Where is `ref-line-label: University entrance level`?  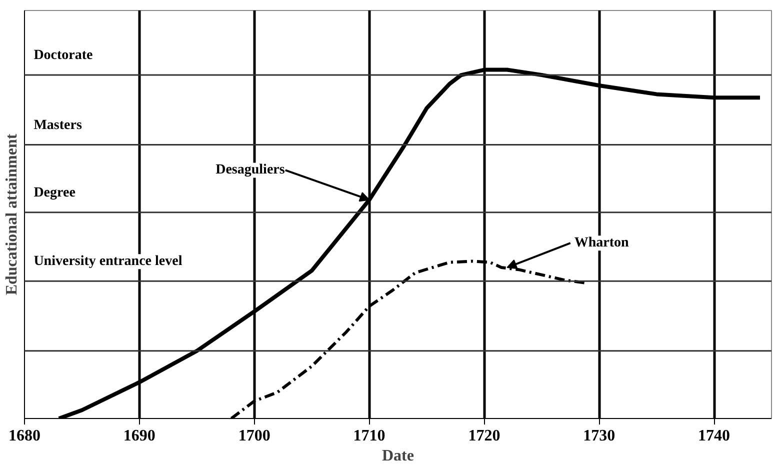 ref-line-label: University entrance level is located at coordinates (108, 262).